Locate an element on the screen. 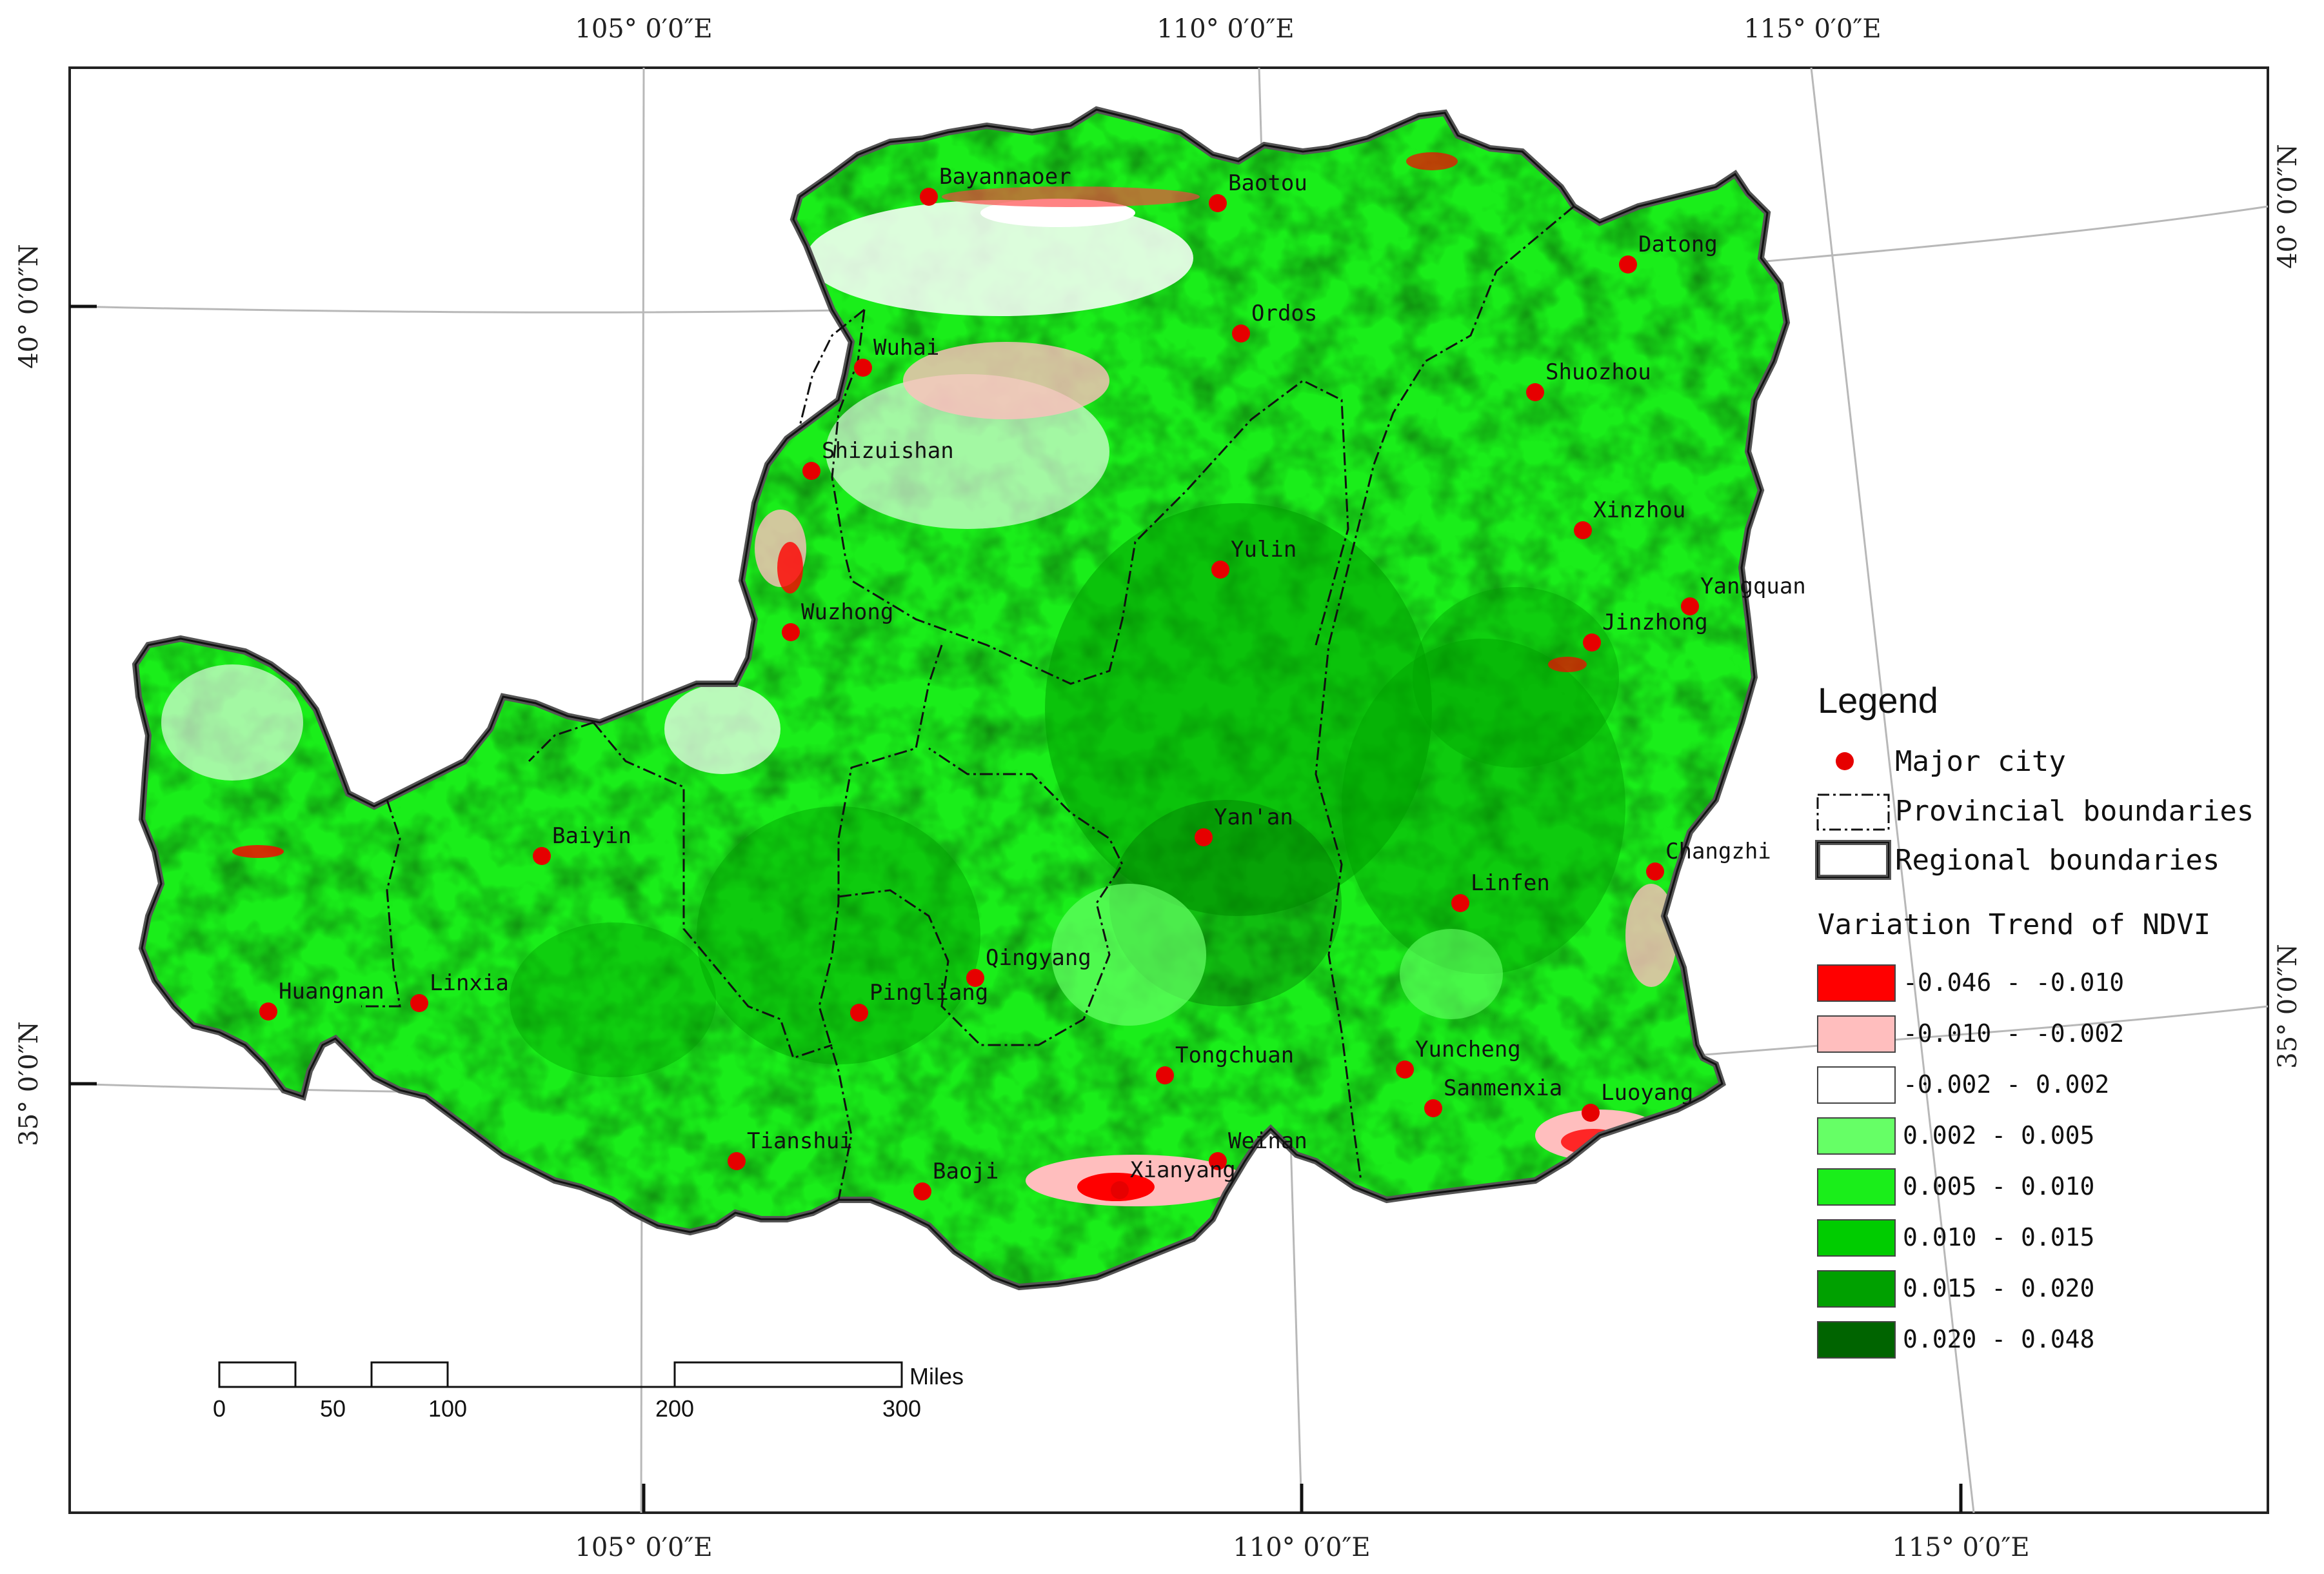 Image resolution: width=2324 pixels, height=1574 pixels. city-label: Wuhai is located at coordinates (906, 348).